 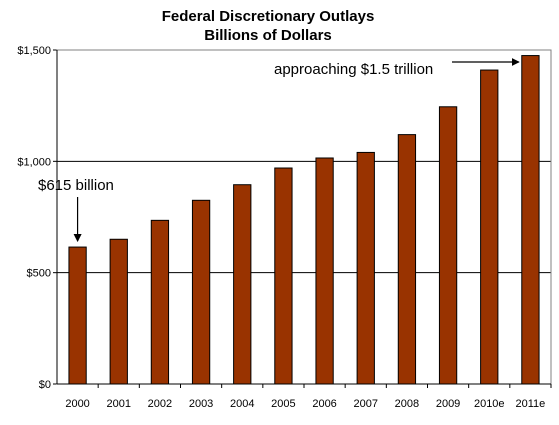 What do you see at coordinates (489, 404) in the screenshot?
I see `x-tick-label: 2010e` at bounding box center [489, 404].